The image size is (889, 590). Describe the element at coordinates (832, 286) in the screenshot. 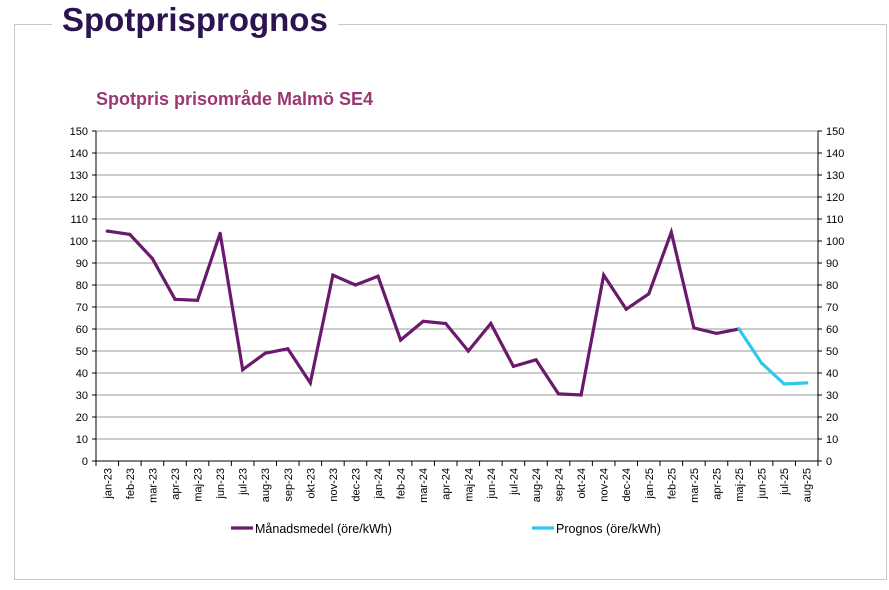

I see `y2-tick-label: 80` at that location.